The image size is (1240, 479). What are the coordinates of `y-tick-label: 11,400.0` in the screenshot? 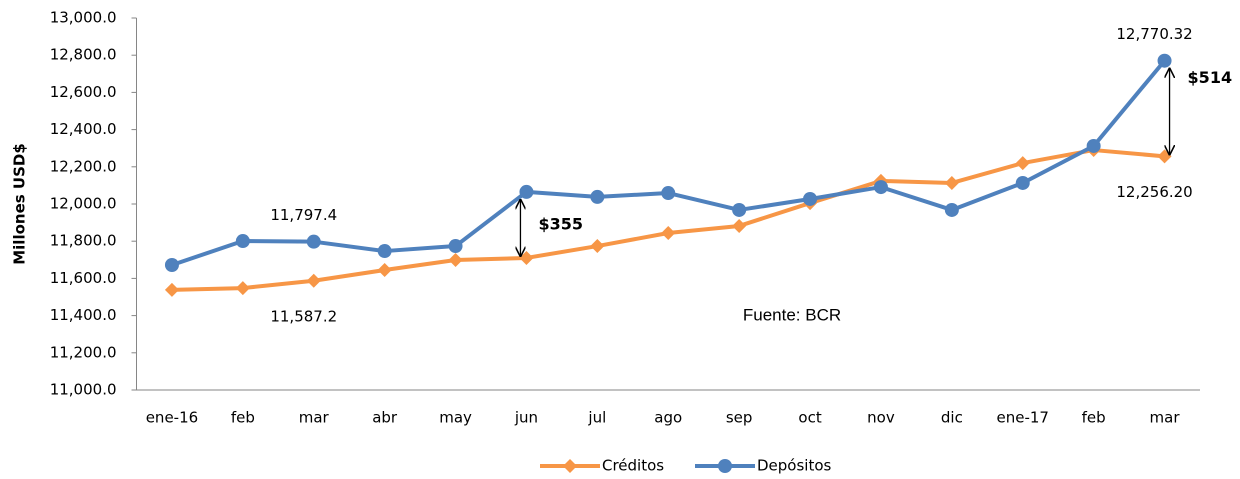 It's located at (83, 315).